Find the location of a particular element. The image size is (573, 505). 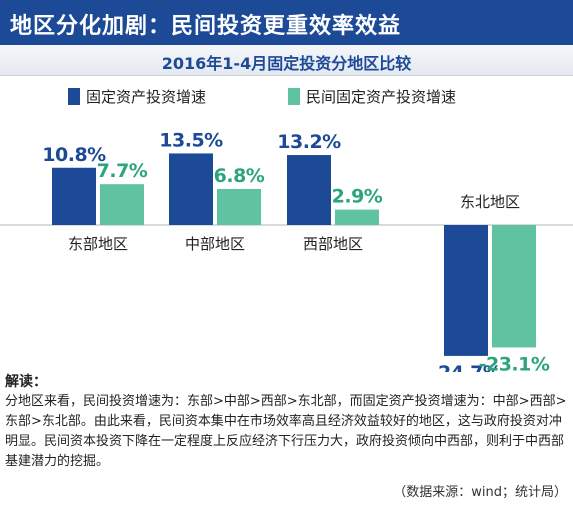

value-label-2-2: 6.8% is located at coordinates (239, 176).